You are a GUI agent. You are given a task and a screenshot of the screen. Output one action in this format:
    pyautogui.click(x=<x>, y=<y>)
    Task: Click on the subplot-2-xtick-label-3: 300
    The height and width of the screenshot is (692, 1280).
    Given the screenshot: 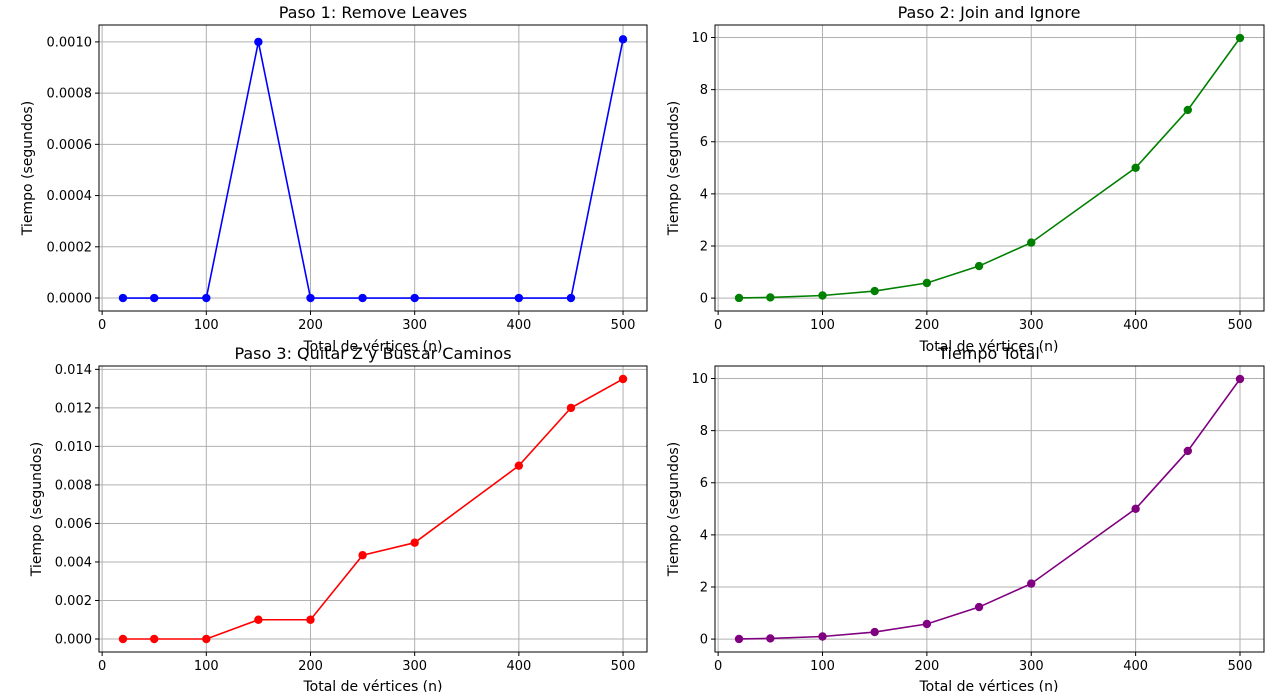 What is the action you would take?
    pyautogui.click(x=1031, y=325)
    